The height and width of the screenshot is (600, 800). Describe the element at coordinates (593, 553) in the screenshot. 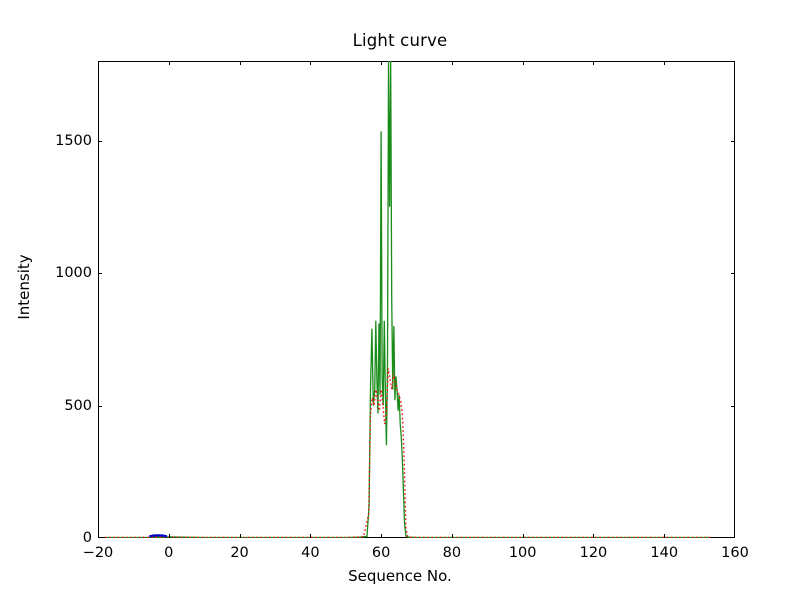

I see `x-tick-label: 120` at that location.